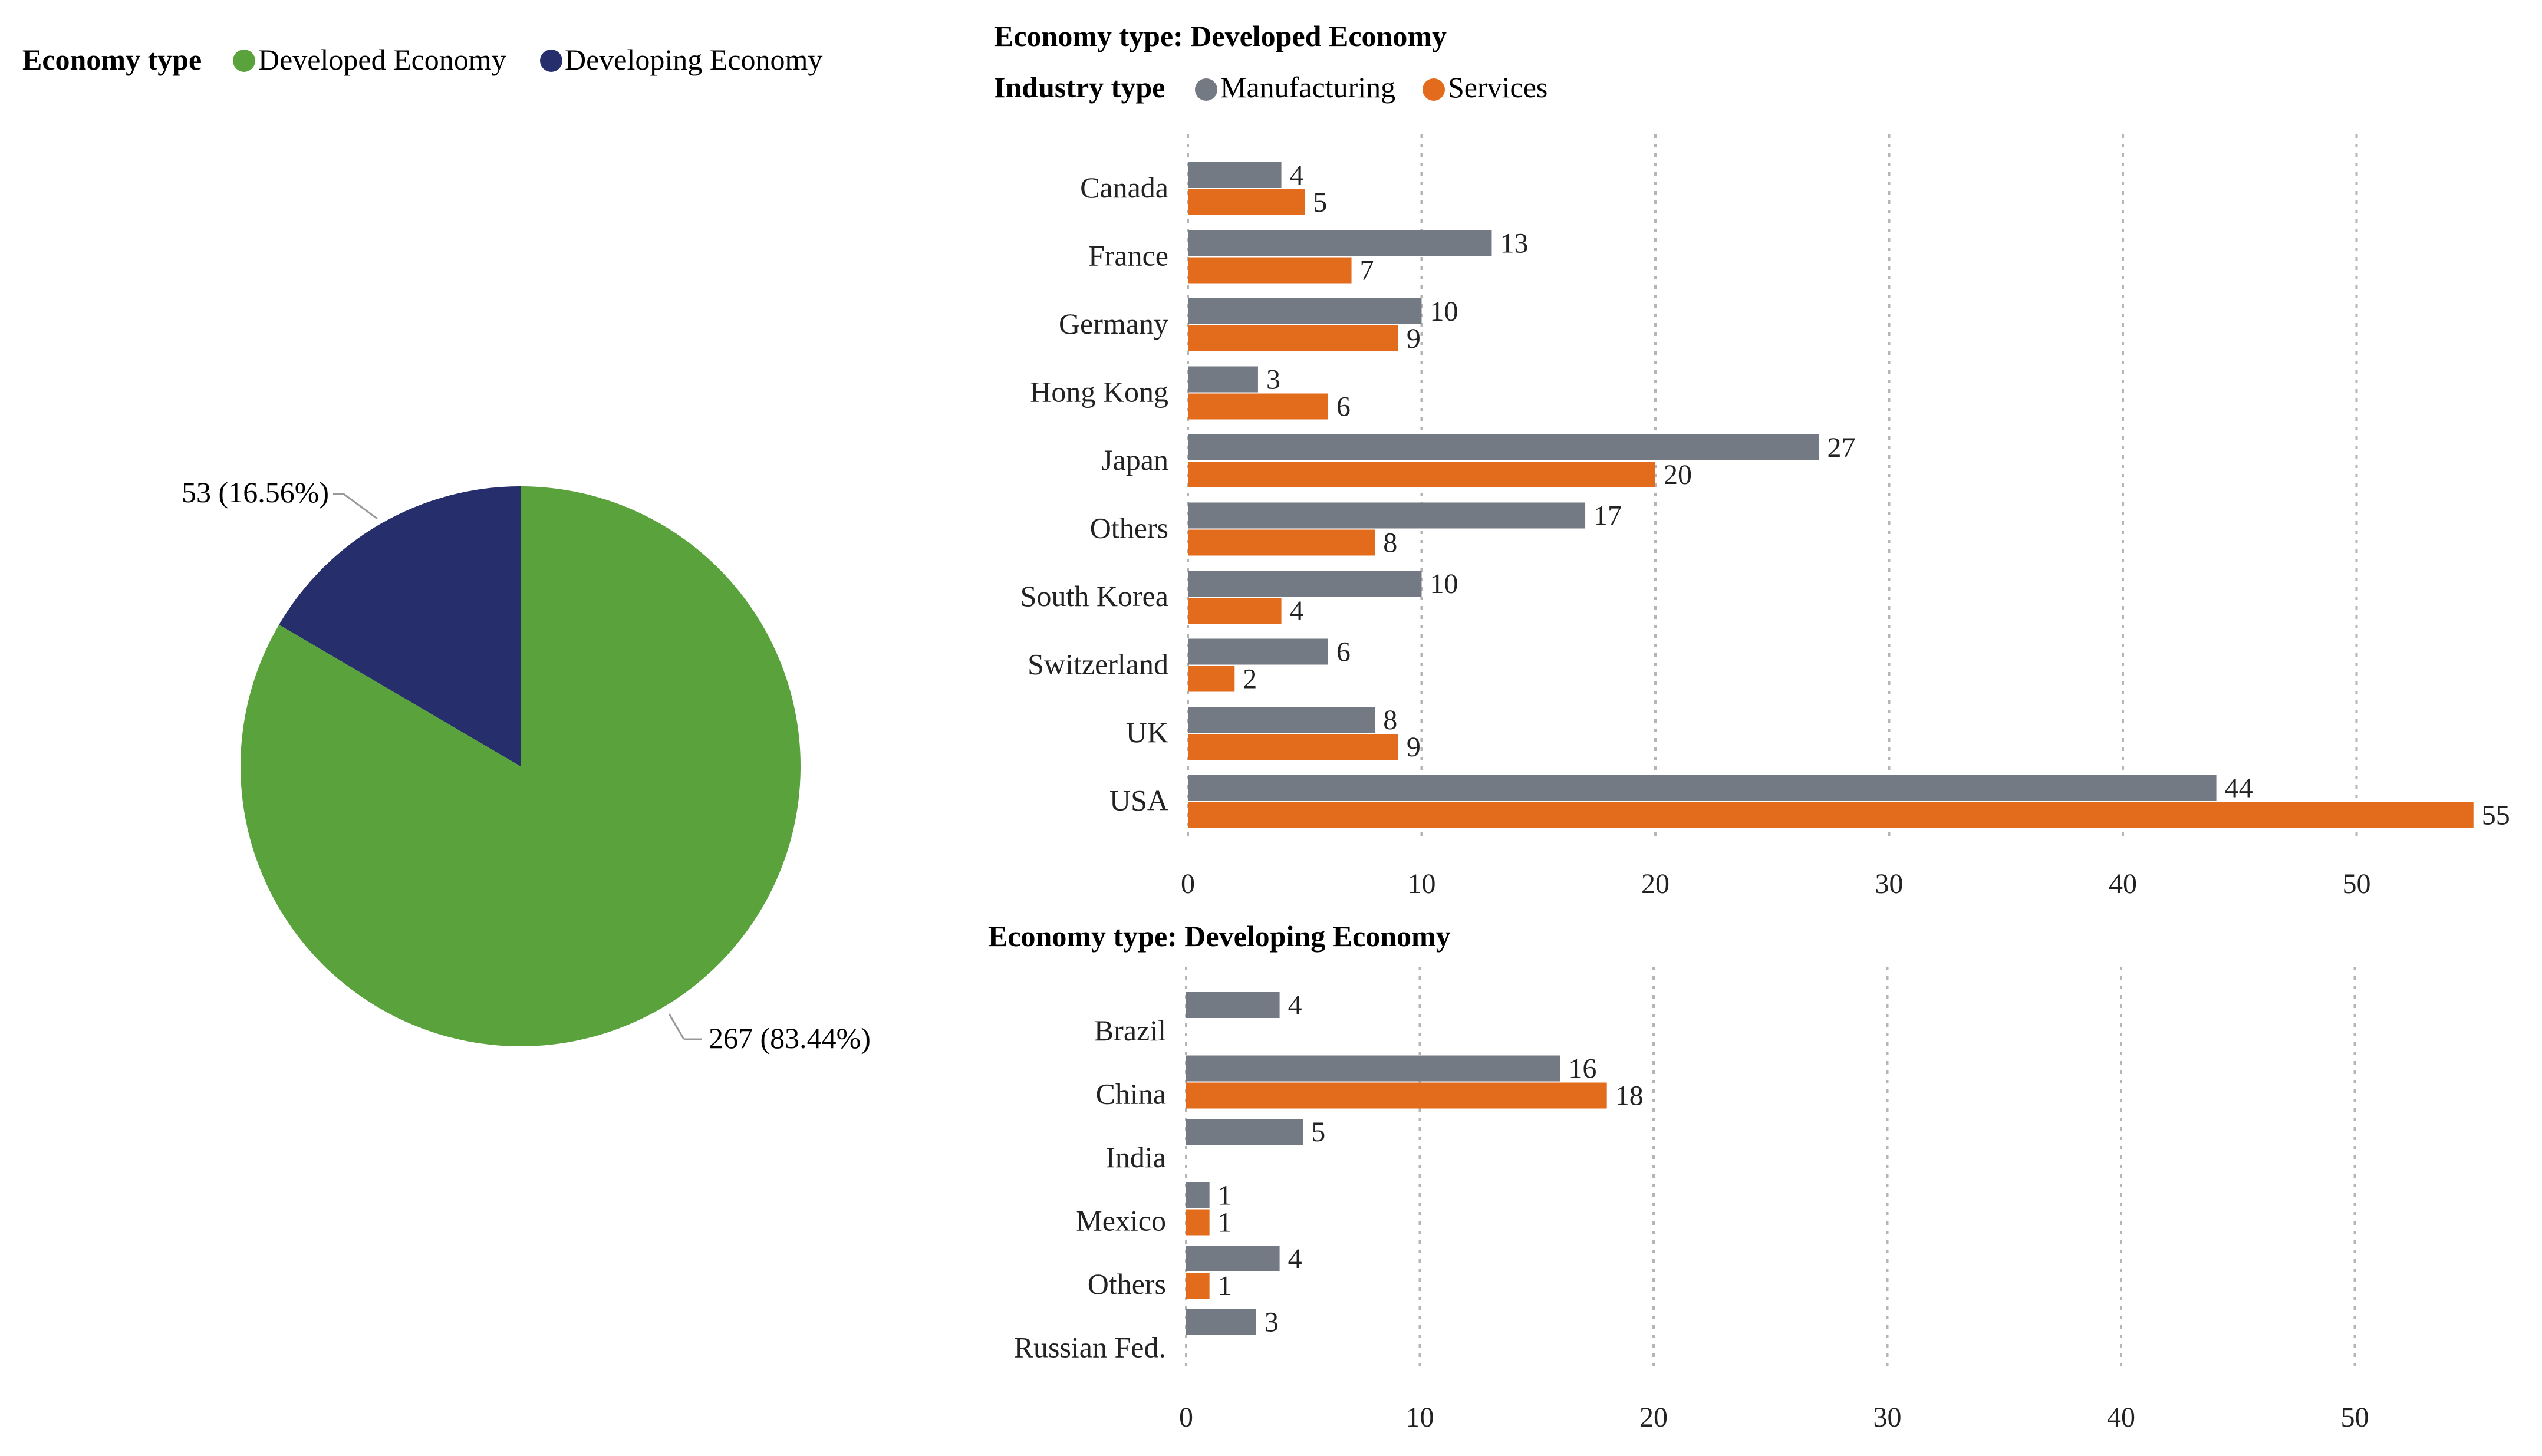 Image resolution: width=2542 pixels, height=1456 pixels. Describe the element at coordinates (694, 59) in the screenshot. I see `pie-legend-item-developing: Developing Economy` at that location.